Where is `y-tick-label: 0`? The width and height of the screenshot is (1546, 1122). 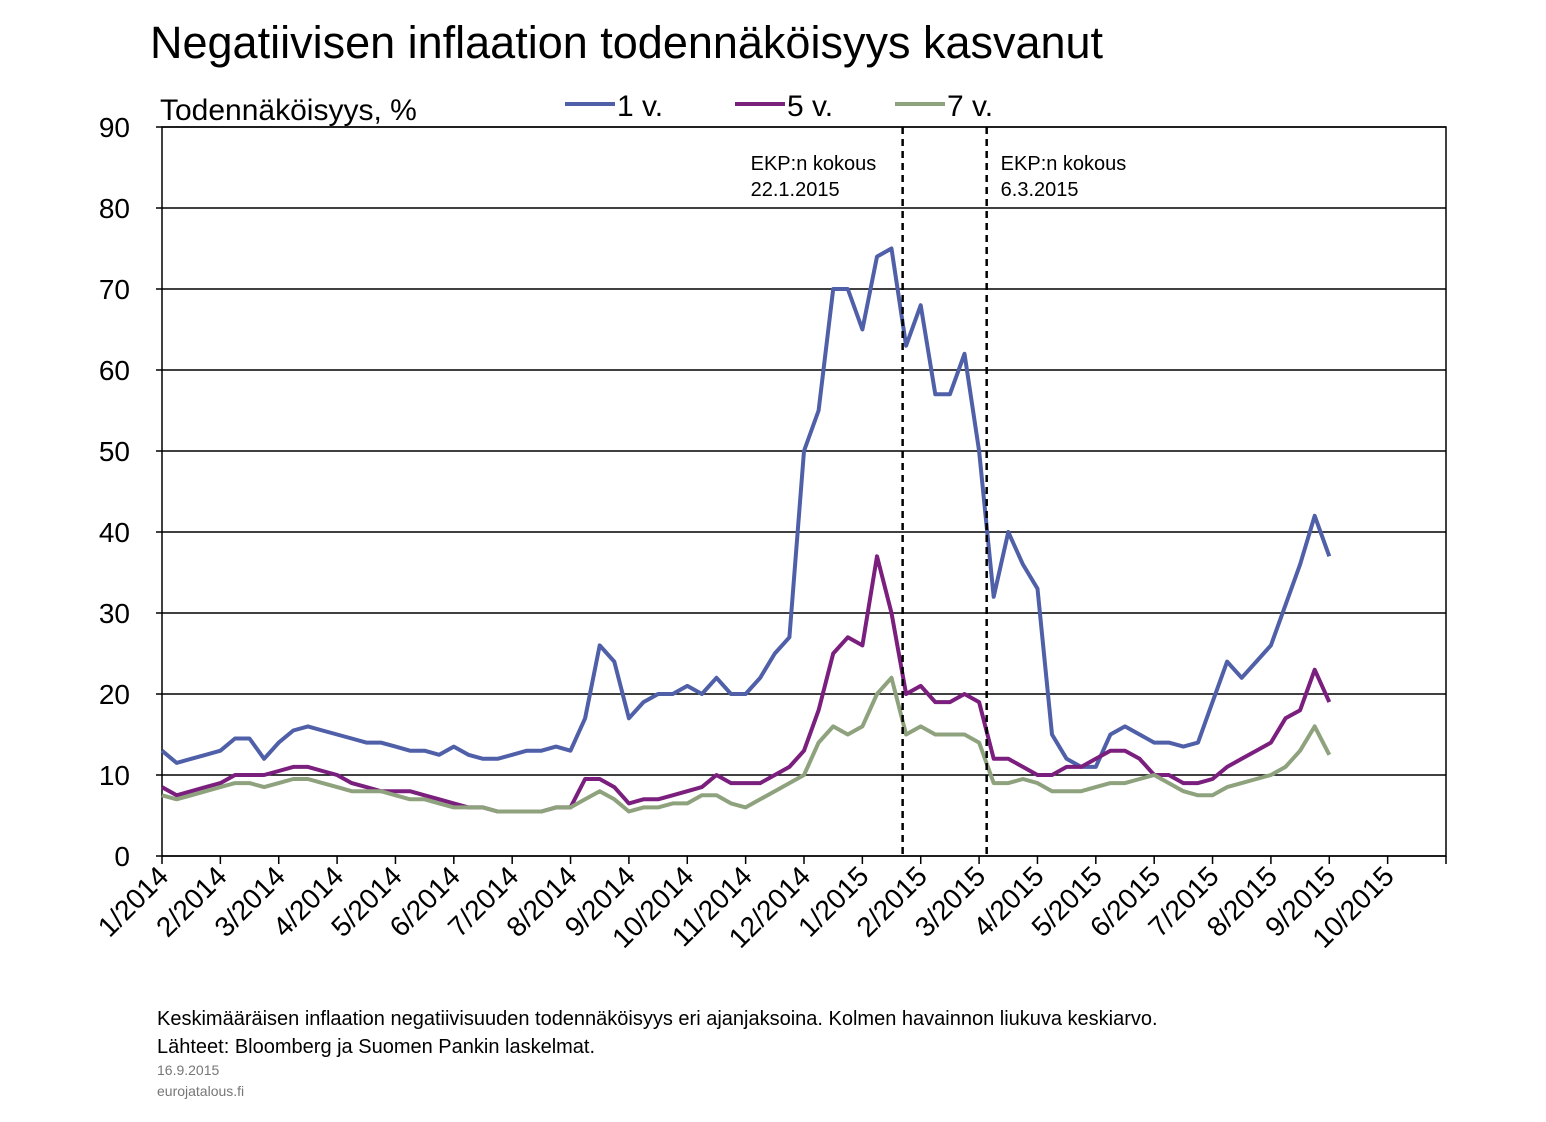
y-tick-label: 0 is located at coordinates (122, 856).